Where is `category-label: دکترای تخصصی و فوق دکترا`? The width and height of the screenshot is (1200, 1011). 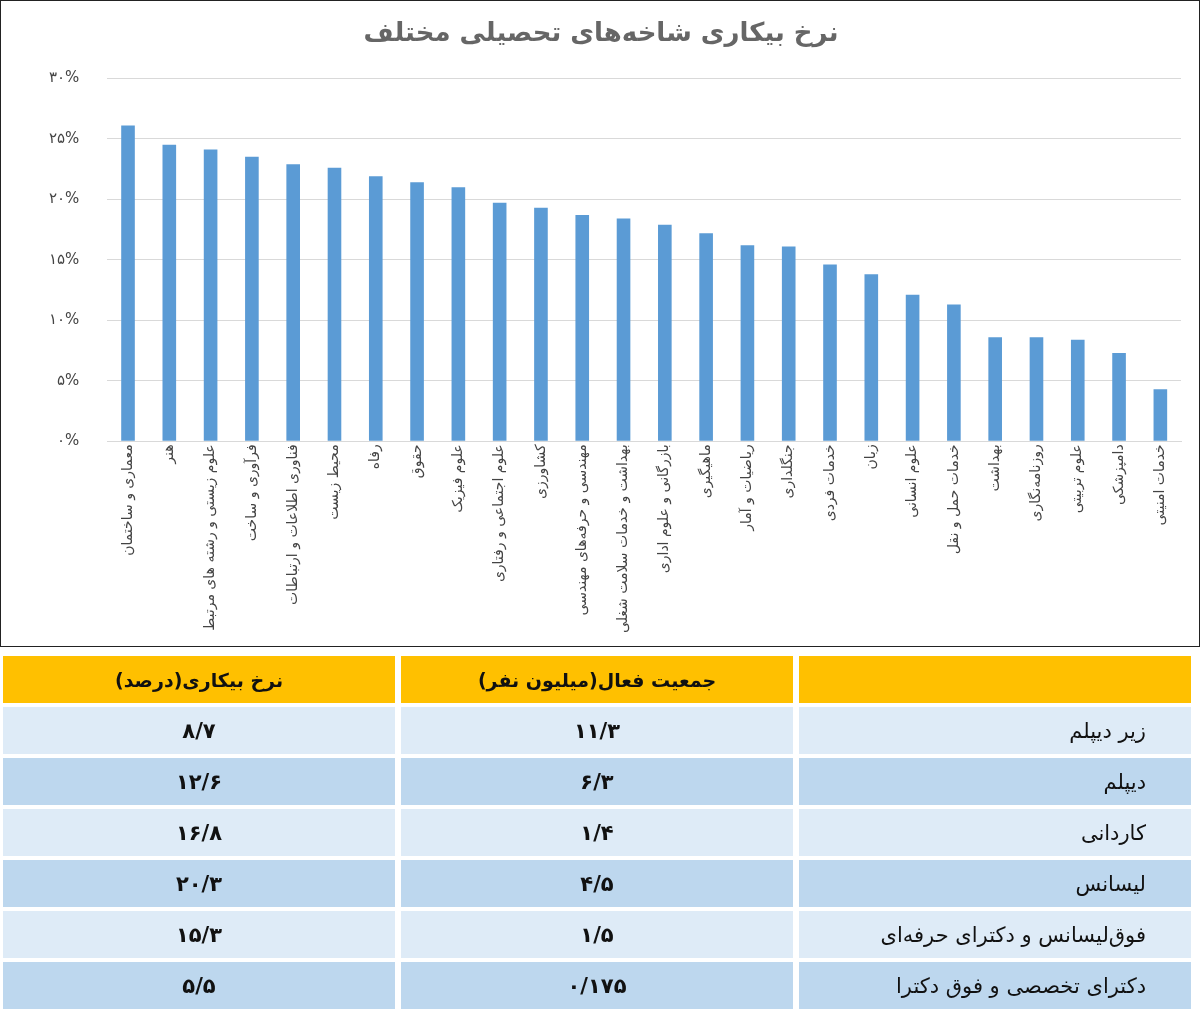 category-label: دکترای تخصصی و فوق دکترا is located at coordinates (1020, 985).